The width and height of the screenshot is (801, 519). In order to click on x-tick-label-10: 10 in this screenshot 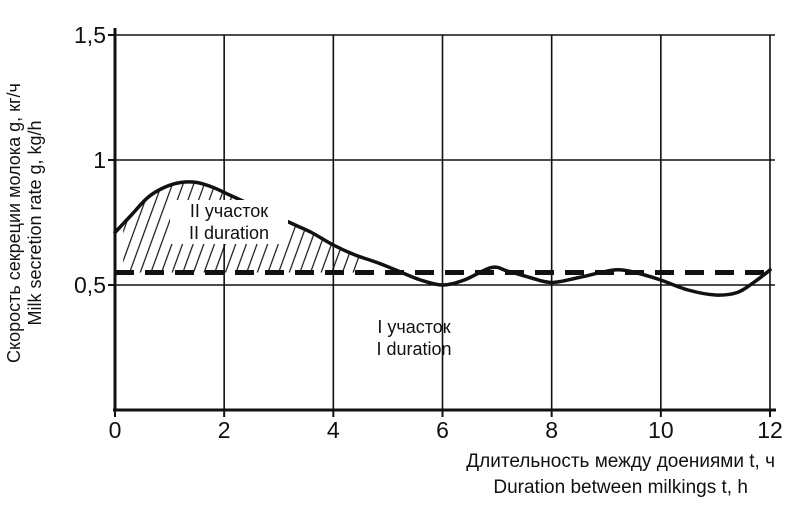, I will do `click(661, 430)`.